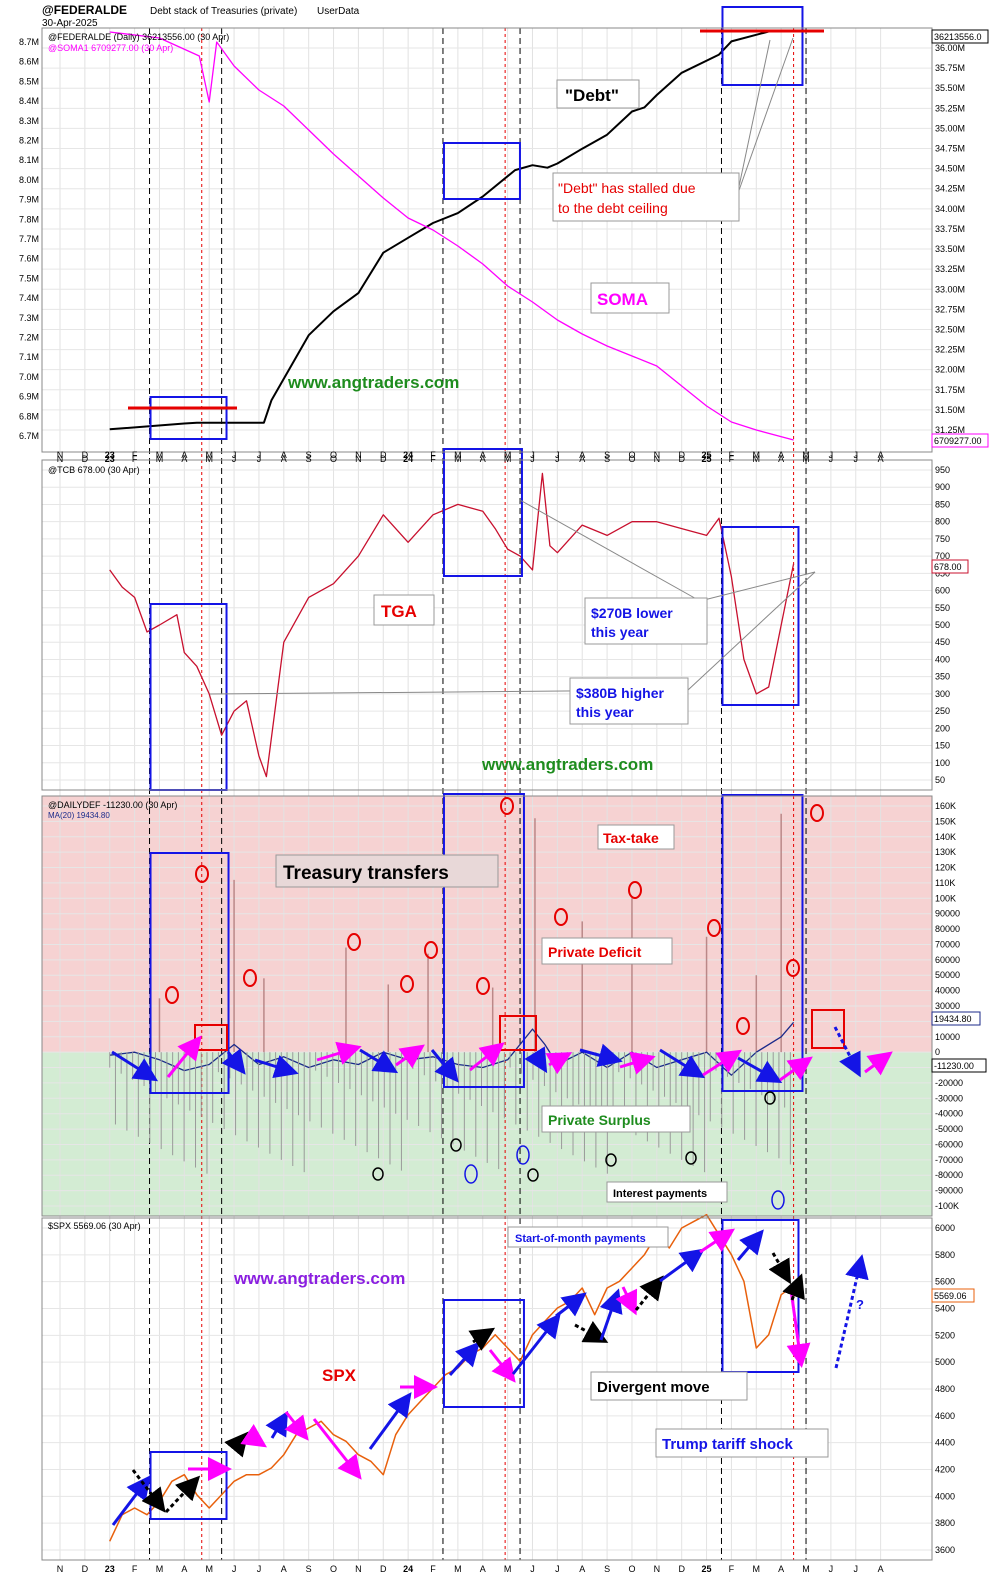 The width and height of the screenshot is (990, 1576). I want to click on p4-right-tick: 4000, so click(945, 1496).